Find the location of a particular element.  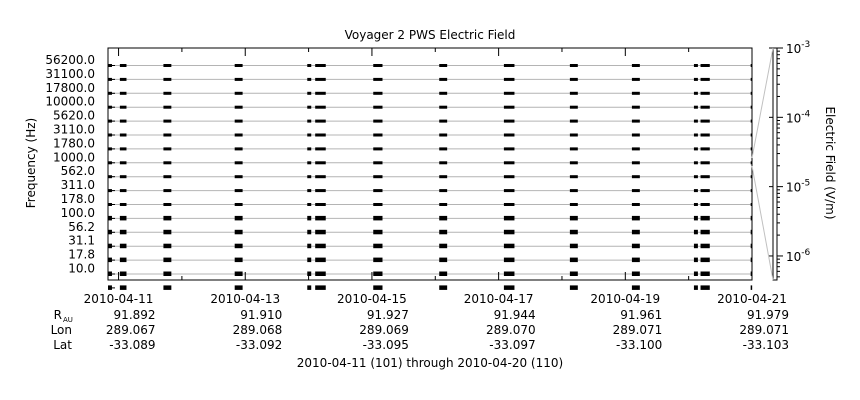

y-axis-label: Frequency (Hz) is located at coordinates (31, 163).